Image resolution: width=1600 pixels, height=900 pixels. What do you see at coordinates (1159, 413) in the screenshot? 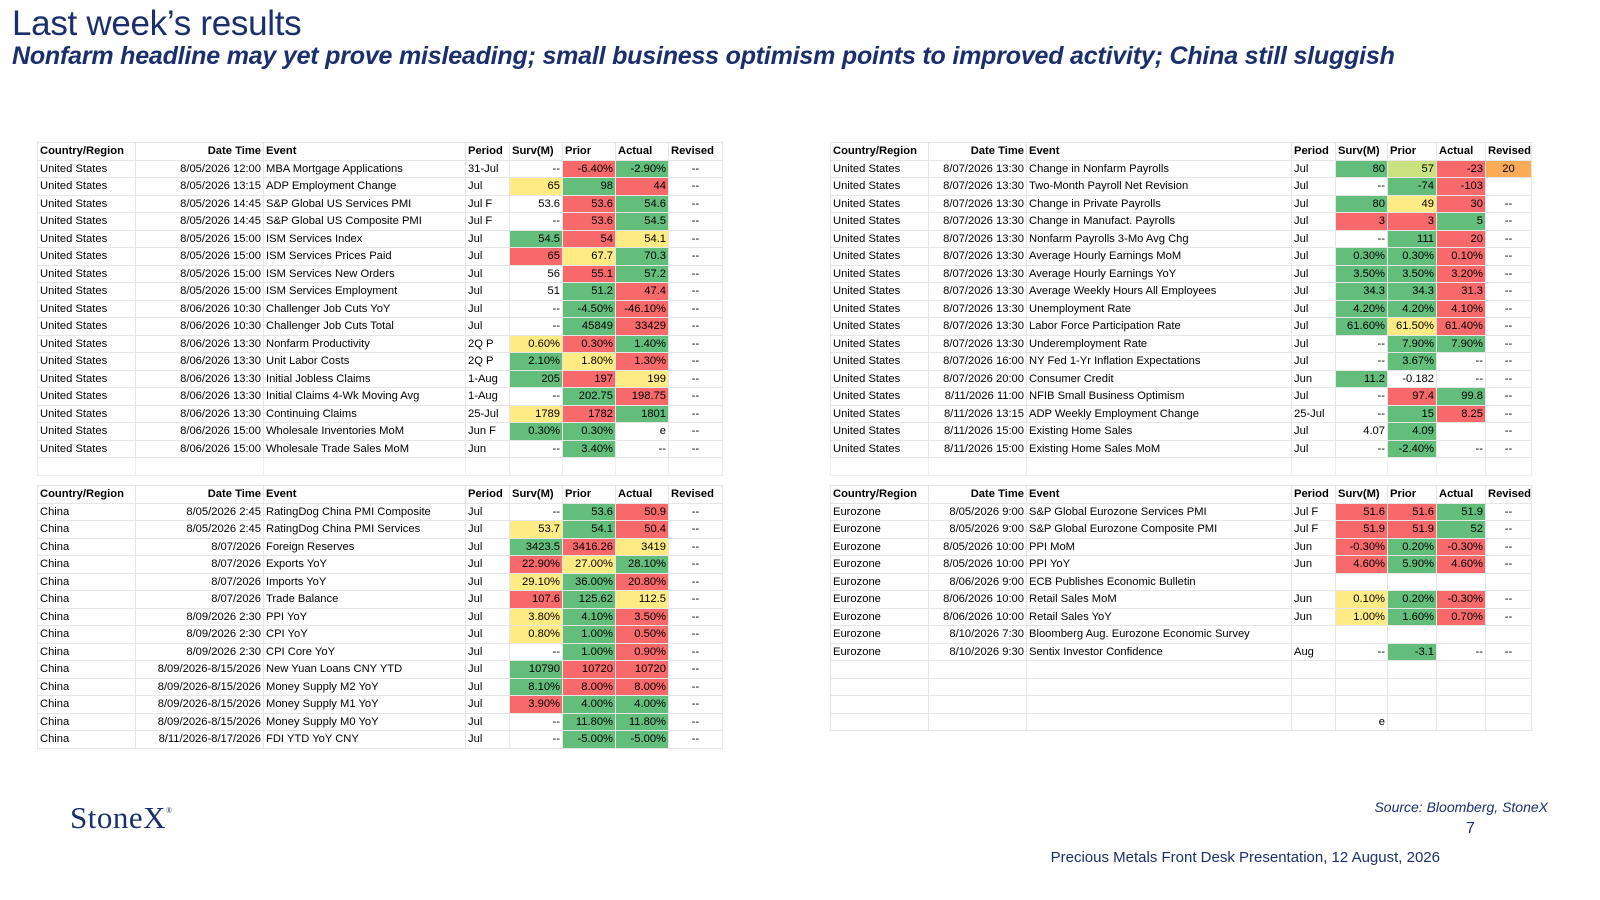
I see `cell-event: ADP Weekly Employment Change` at bounding box center [1159, 413].